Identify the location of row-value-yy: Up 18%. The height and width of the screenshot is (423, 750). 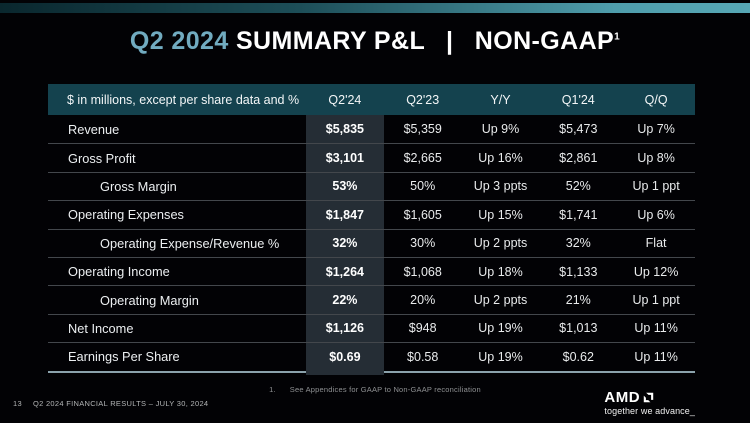
(500, 271).